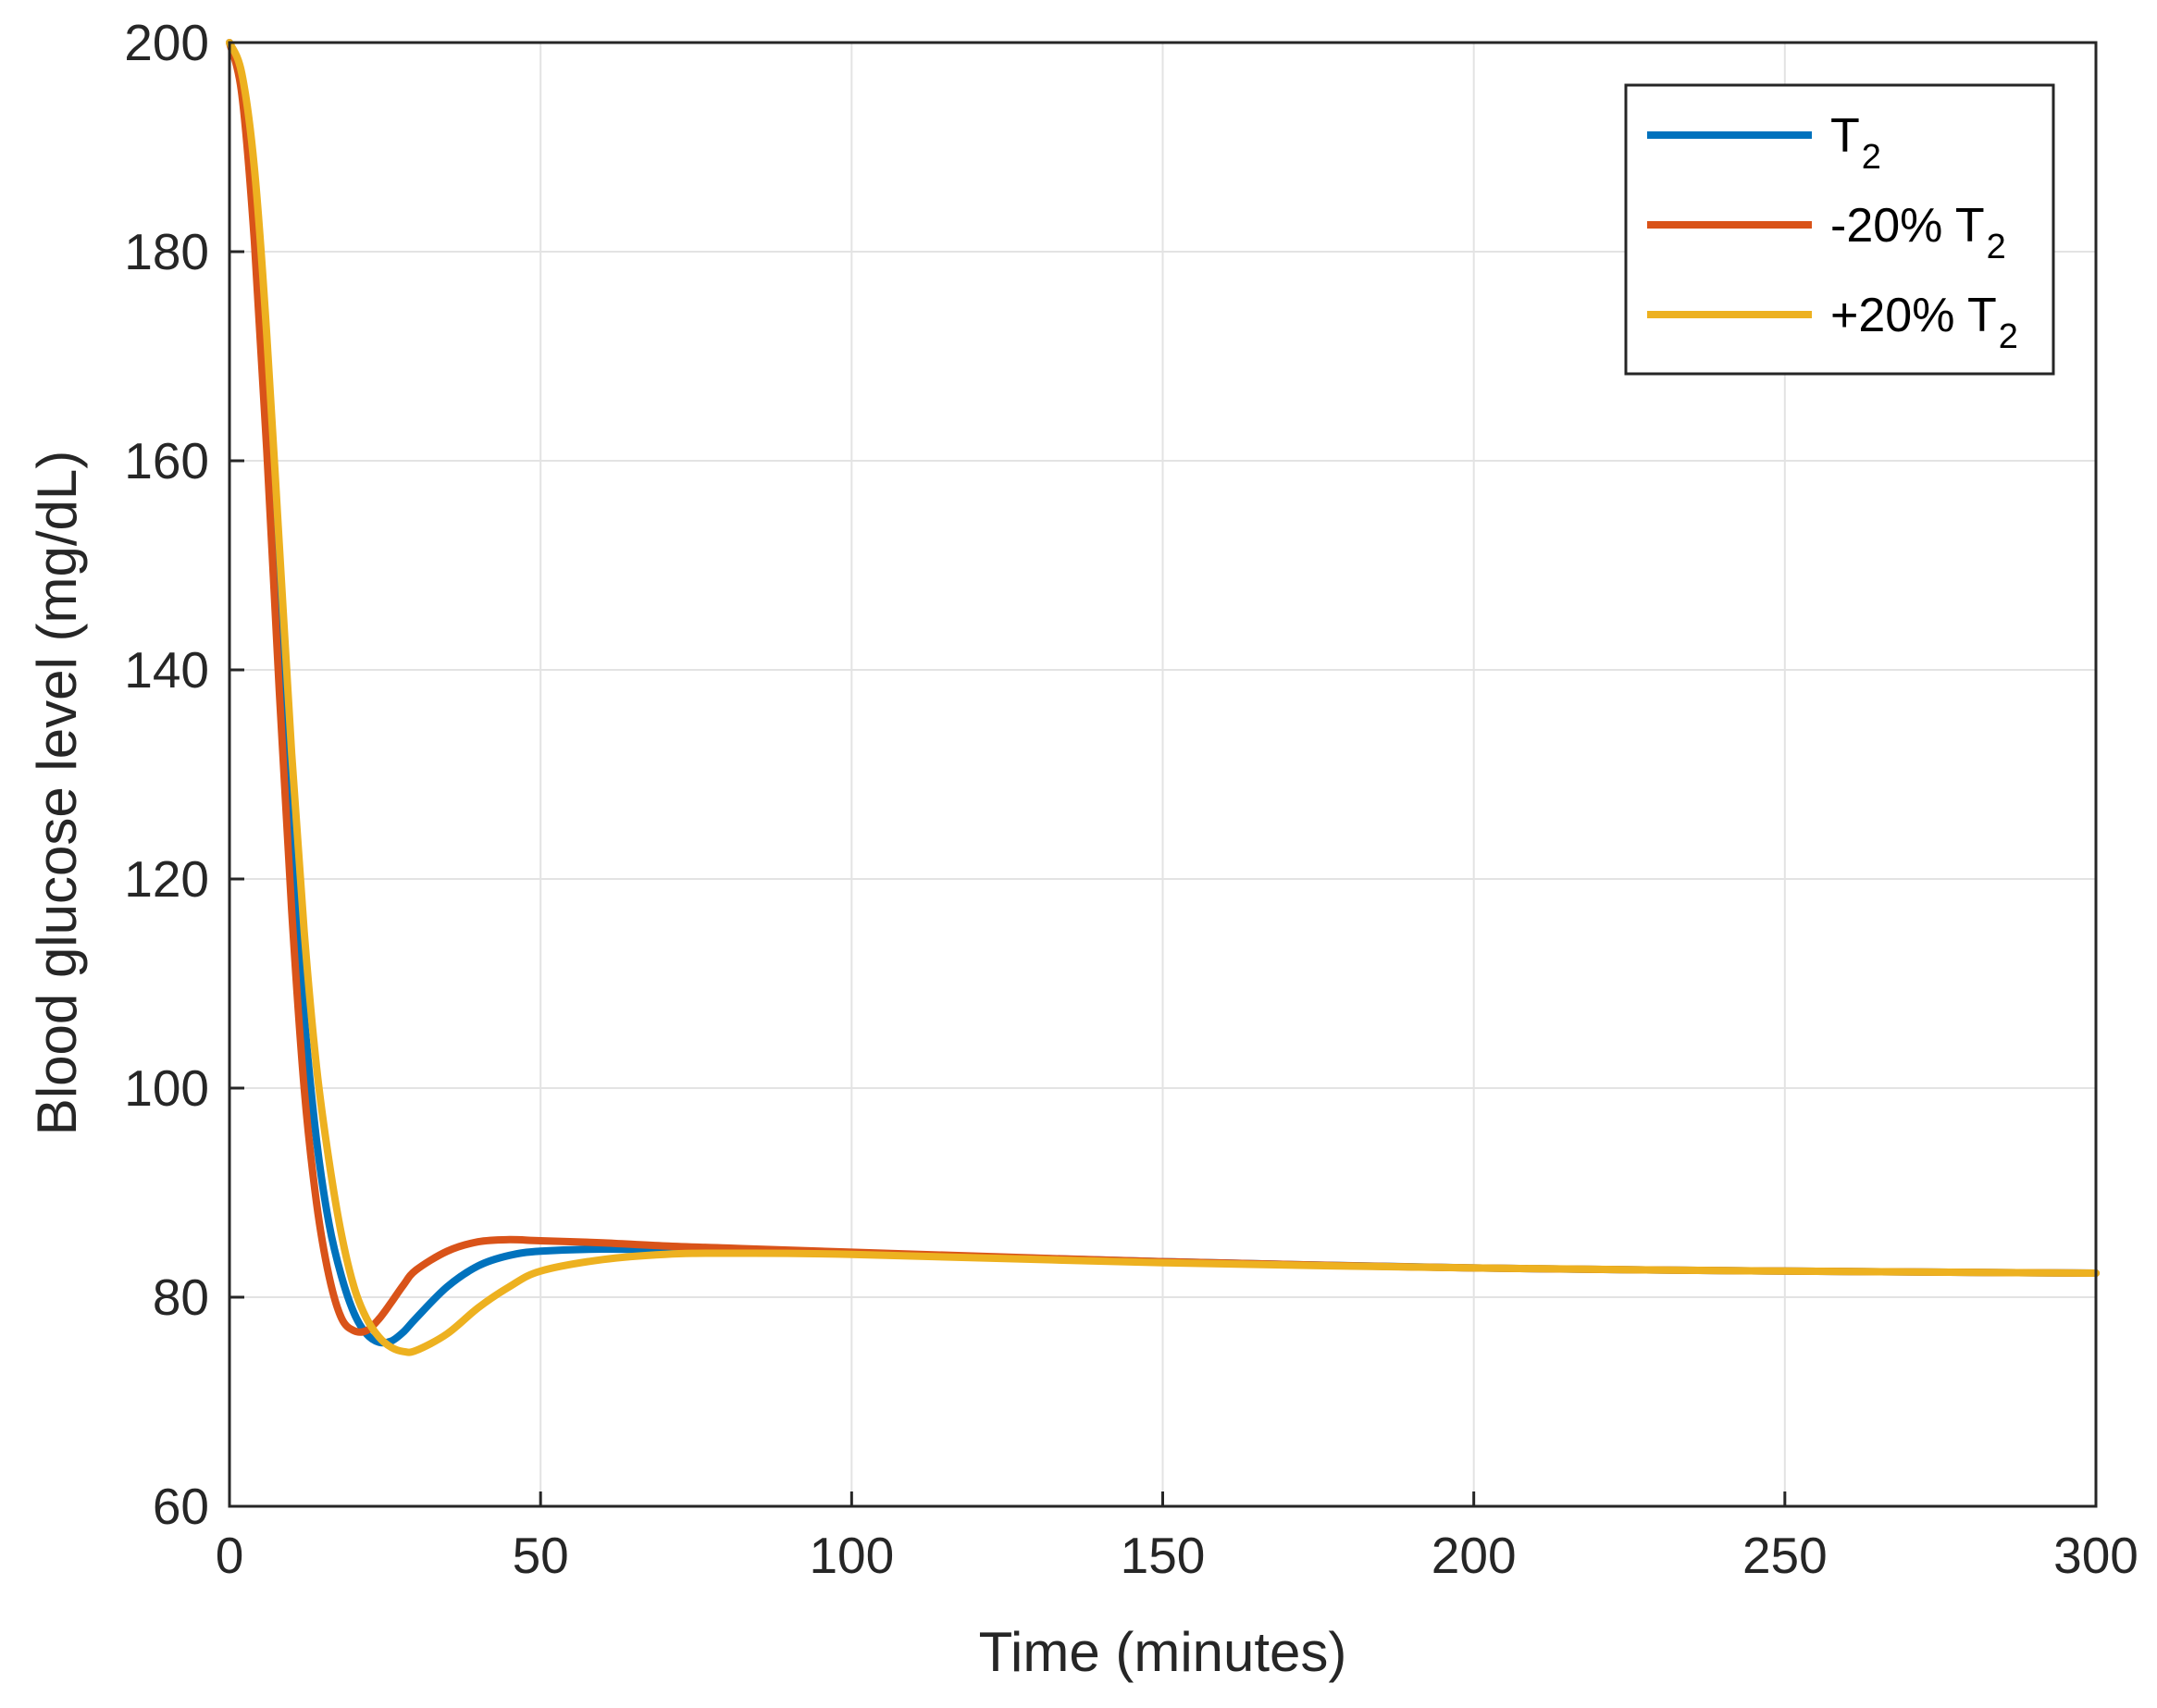 This screenshot has height=1708, width=2157. I want to click on x-tick-label: 250, so click(1785, 1555).